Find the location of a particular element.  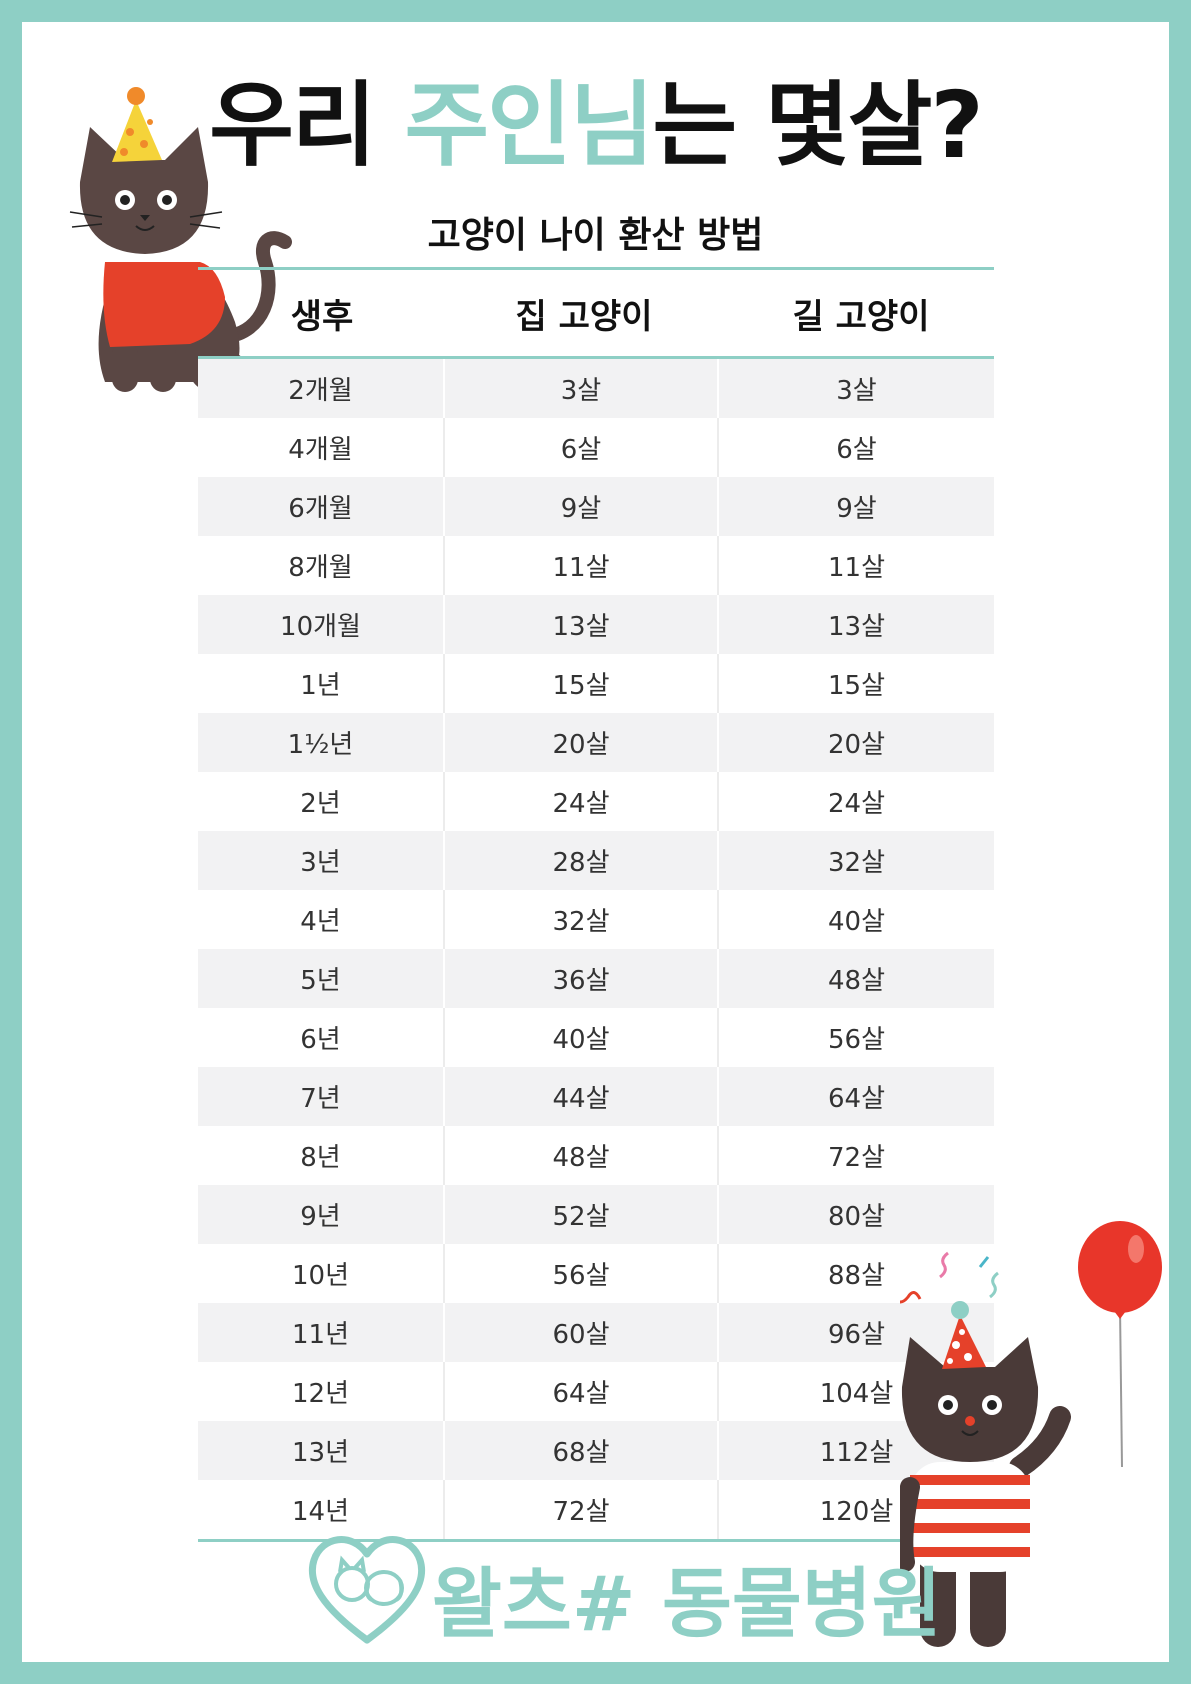

cell-age: 2년 is located at coordinates (321, 801).